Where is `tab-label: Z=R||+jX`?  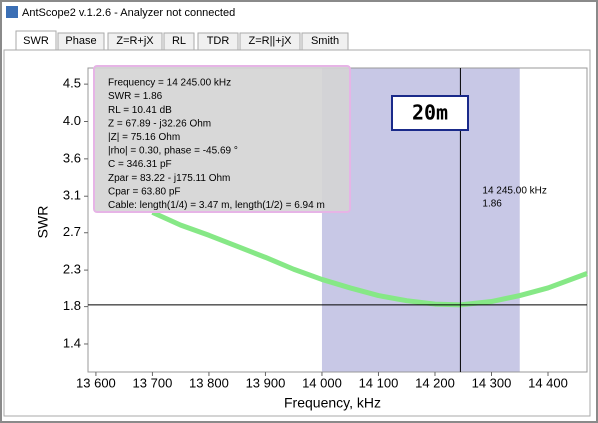 tab-label: Z=R||+jX is located at coordinates (270, 41).